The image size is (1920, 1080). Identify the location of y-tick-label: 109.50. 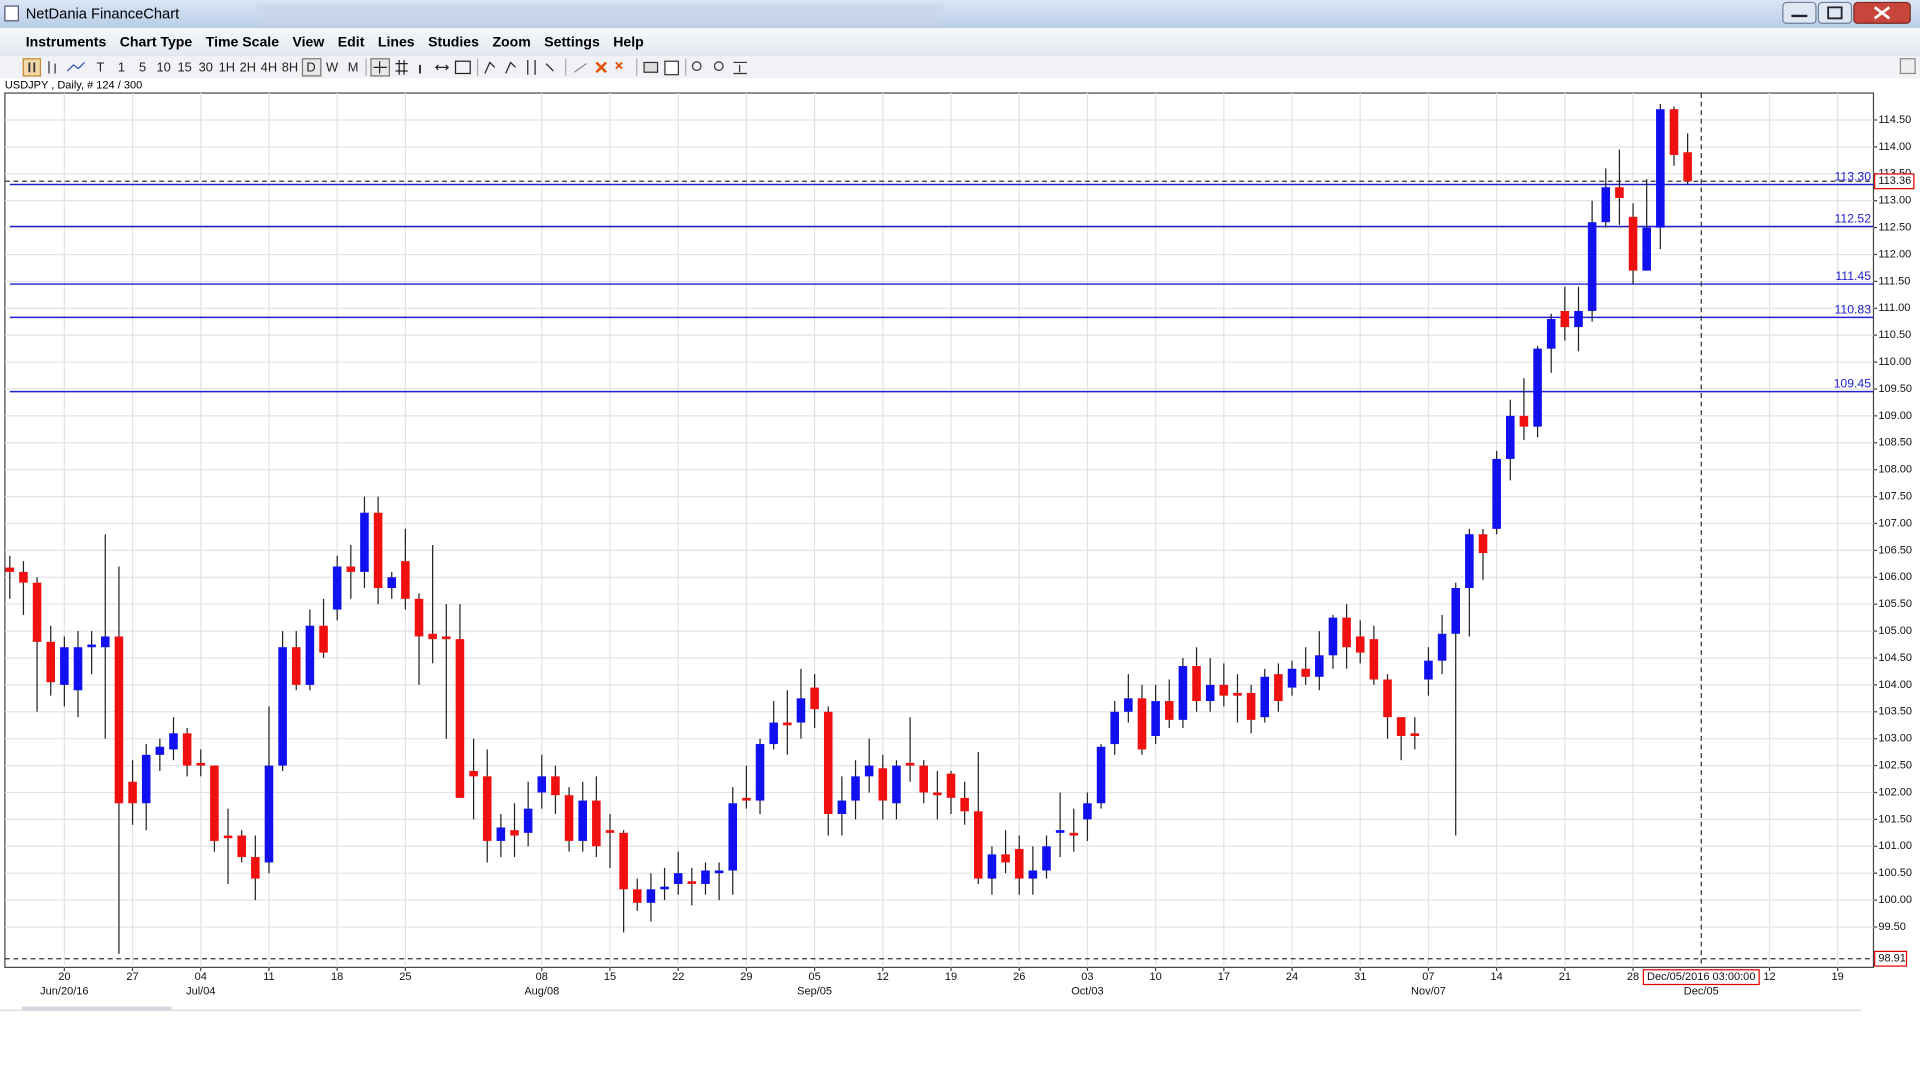
(1895, 389).